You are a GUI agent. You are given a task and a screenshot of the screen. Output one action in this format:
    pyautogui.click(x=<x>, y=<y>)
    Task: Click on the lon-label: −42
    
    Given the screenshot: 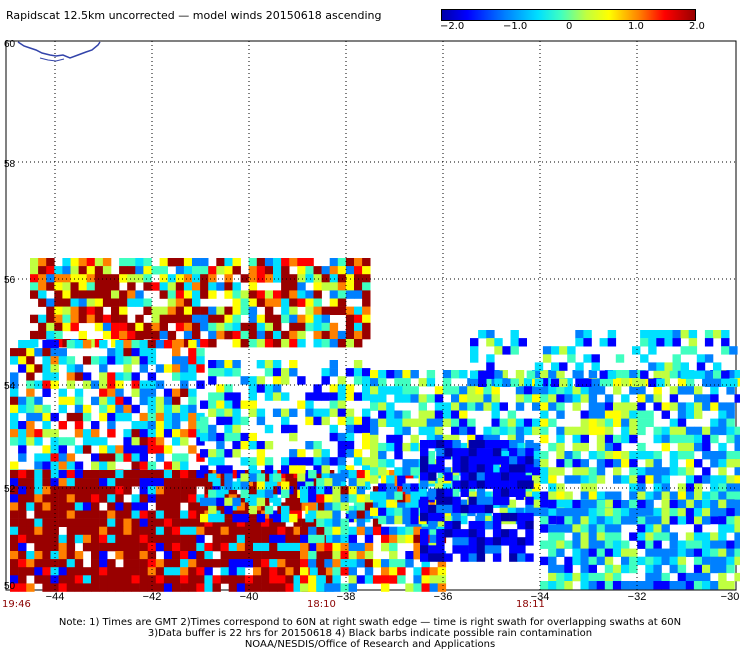 What is the action you would take?
    pyautogui.click(x=152, y=595)
    